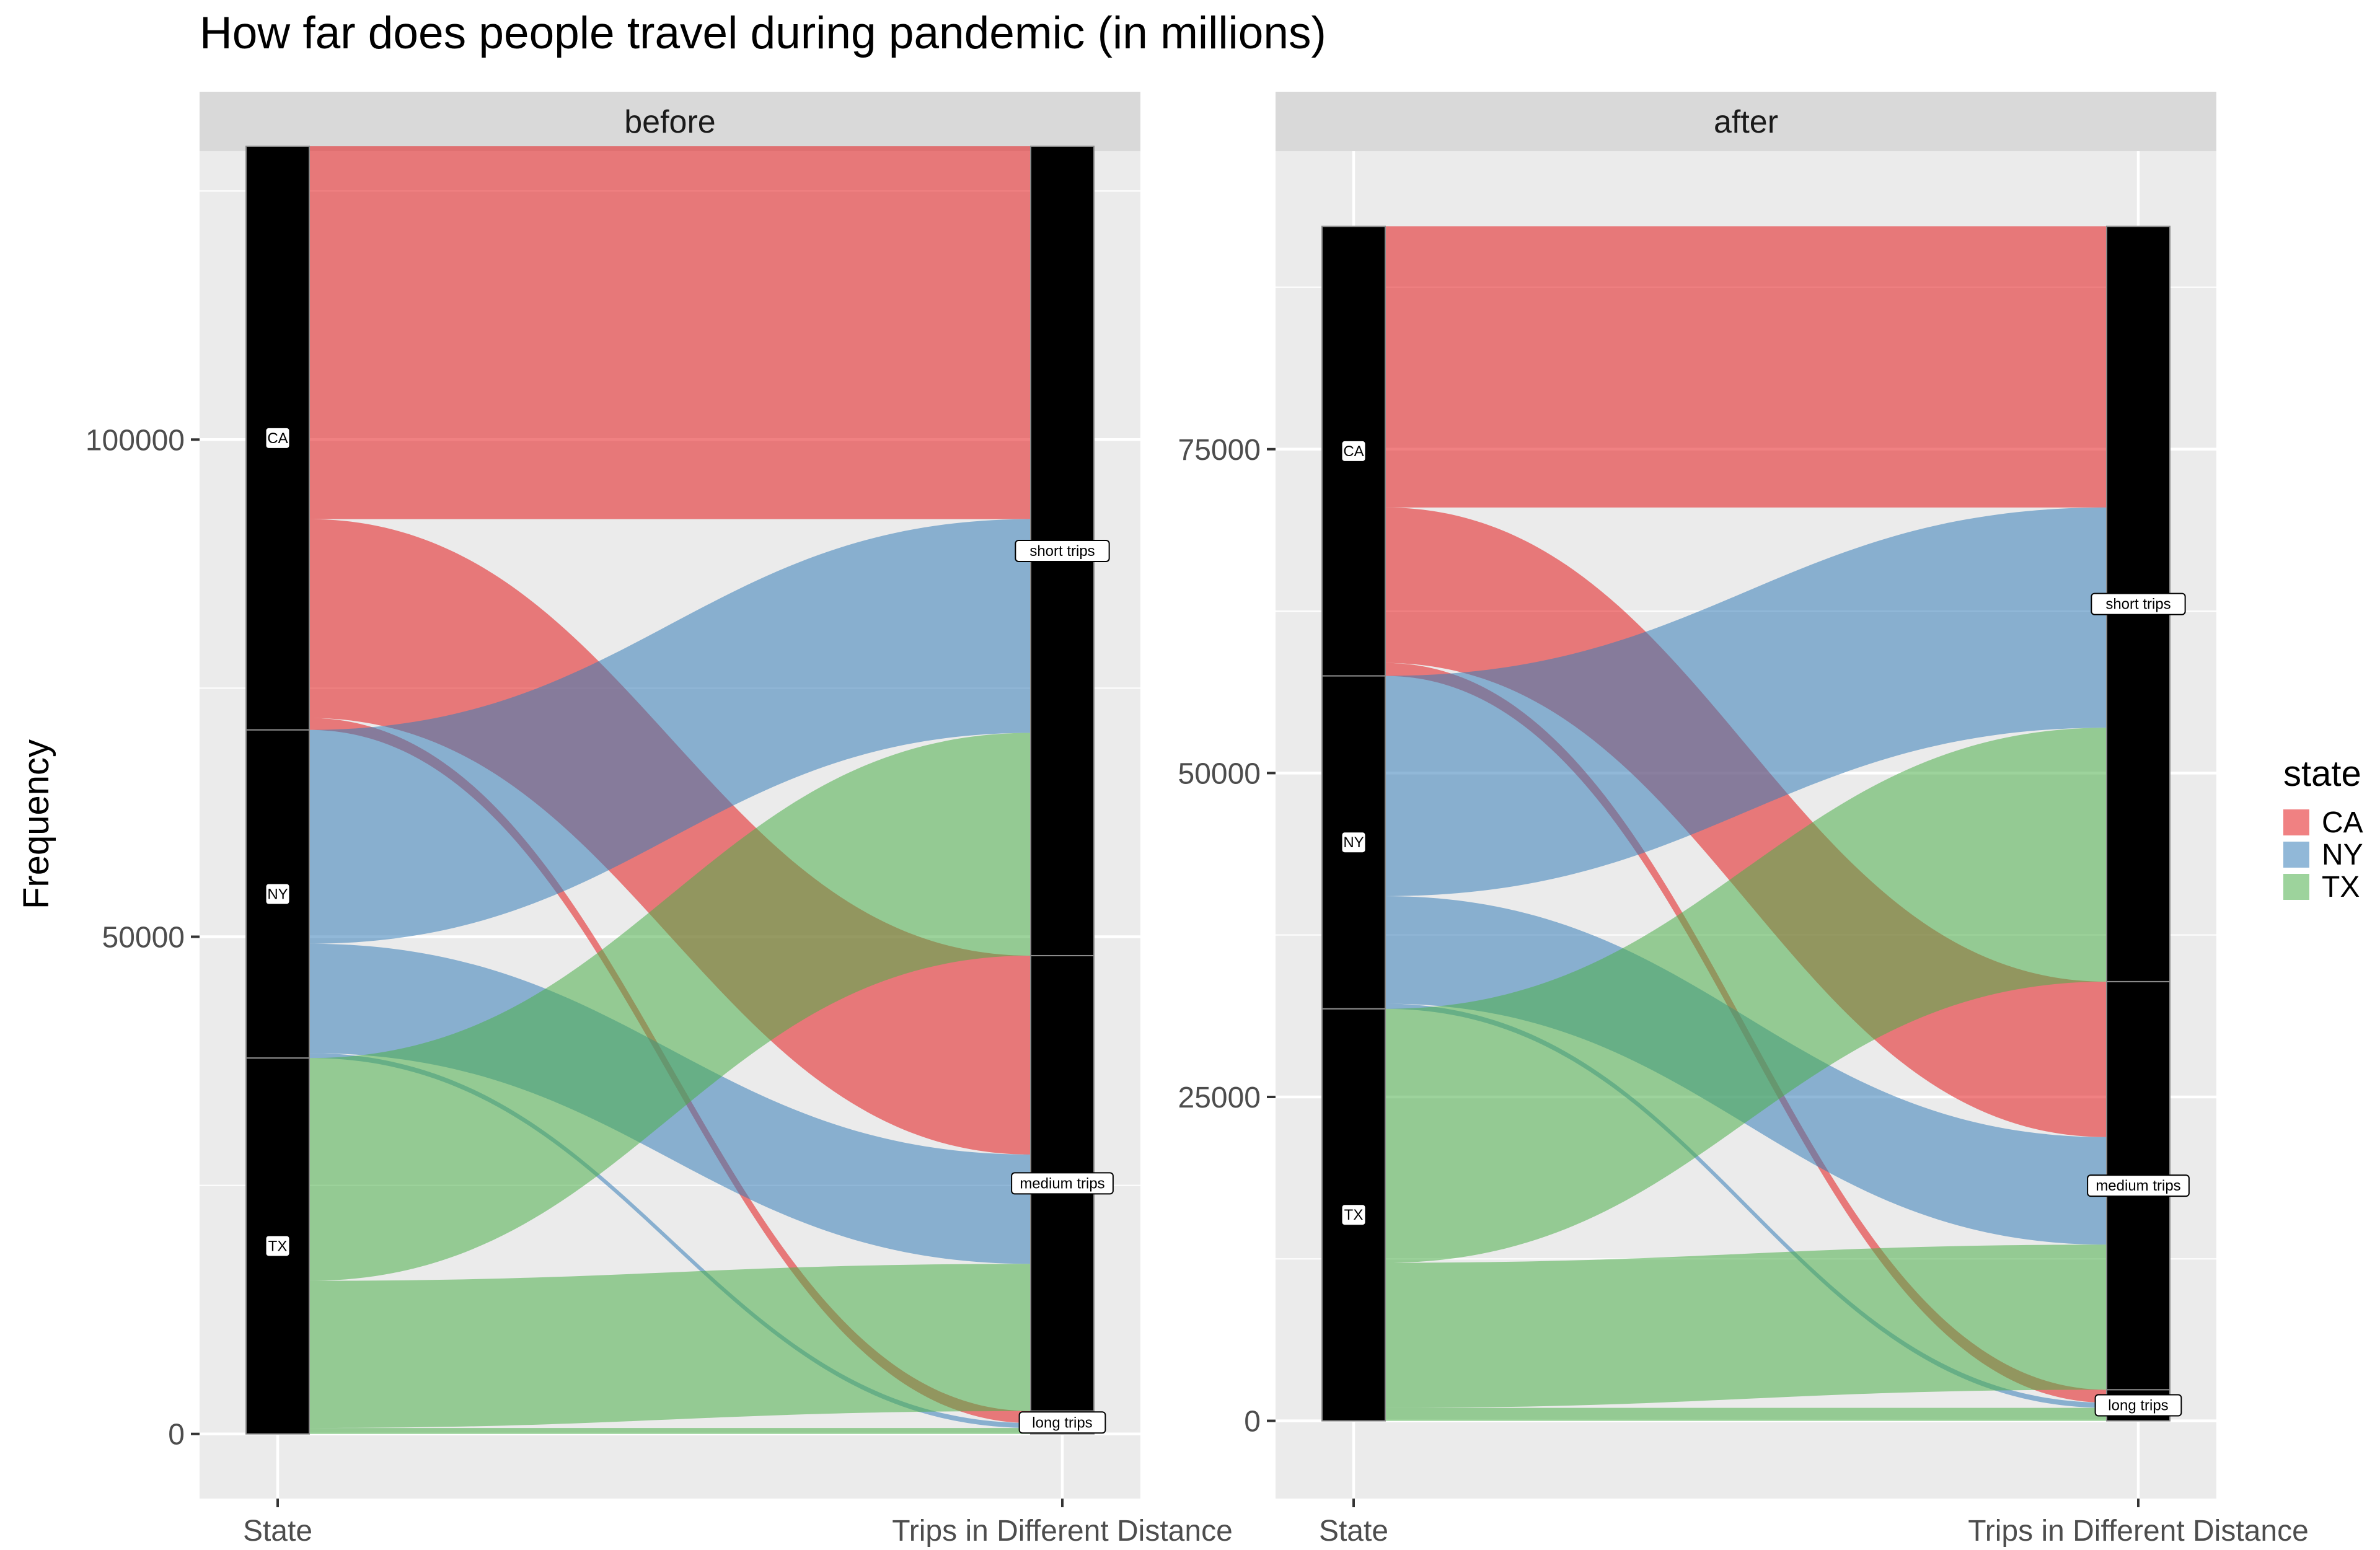 The width and height of the screenshot is (2380, 1550). Describe the element at coordinates (2296, 887) in the screenshot. I see `legend-key-tx` at that location.